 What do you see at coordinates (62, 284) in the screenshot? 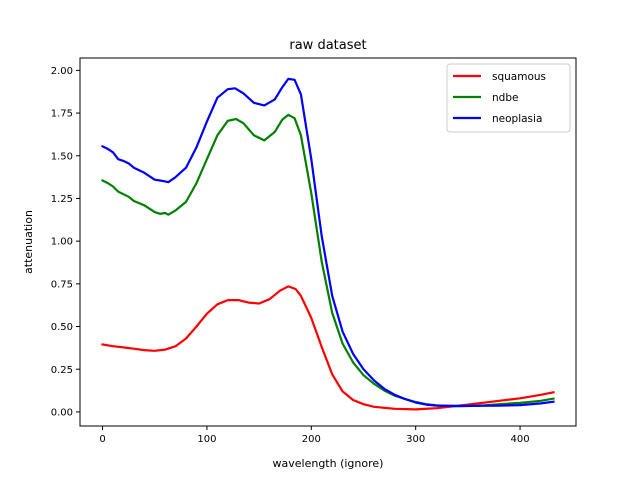
I see `y-tick-label: 0.75` at bounding box center [62, 284].